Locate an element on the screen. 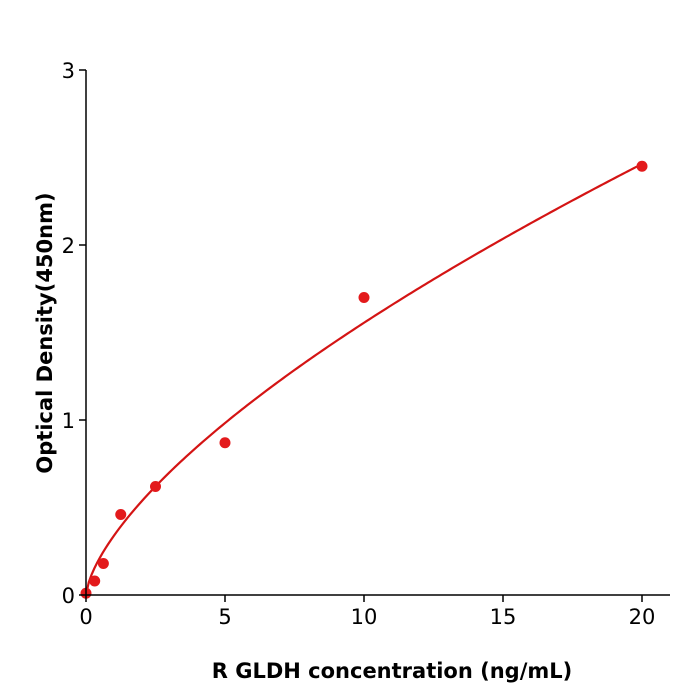  x-tick-label: 20 is located at coordinates (642, 617).